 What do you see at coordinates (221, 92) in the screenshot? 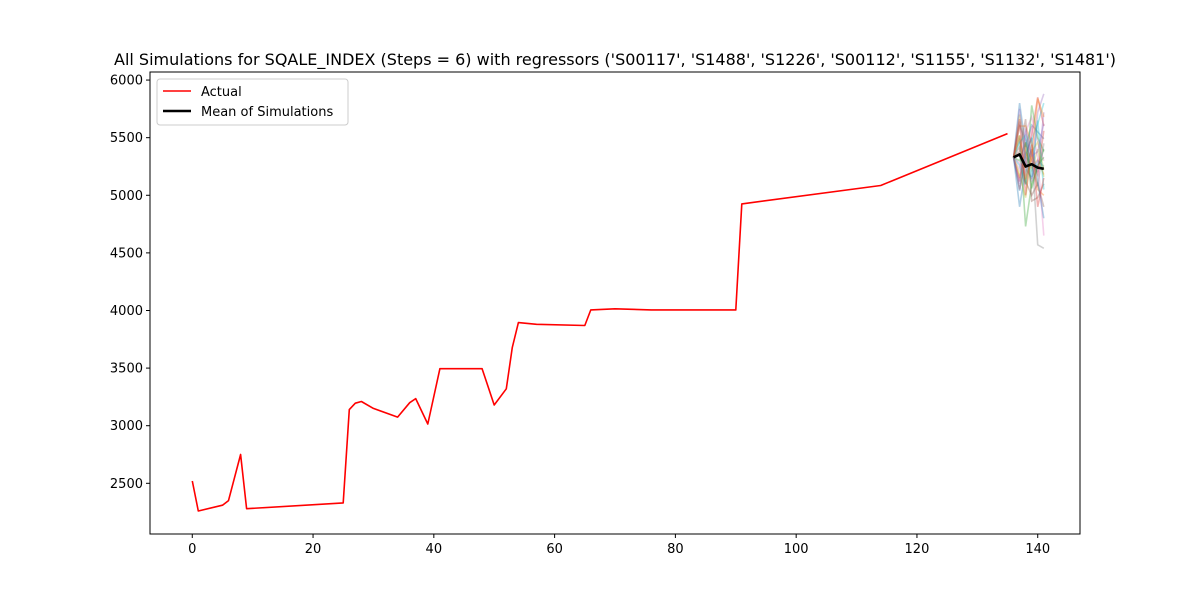
I see `legend-label-actual: Actual` at bounding box center [221, 92].